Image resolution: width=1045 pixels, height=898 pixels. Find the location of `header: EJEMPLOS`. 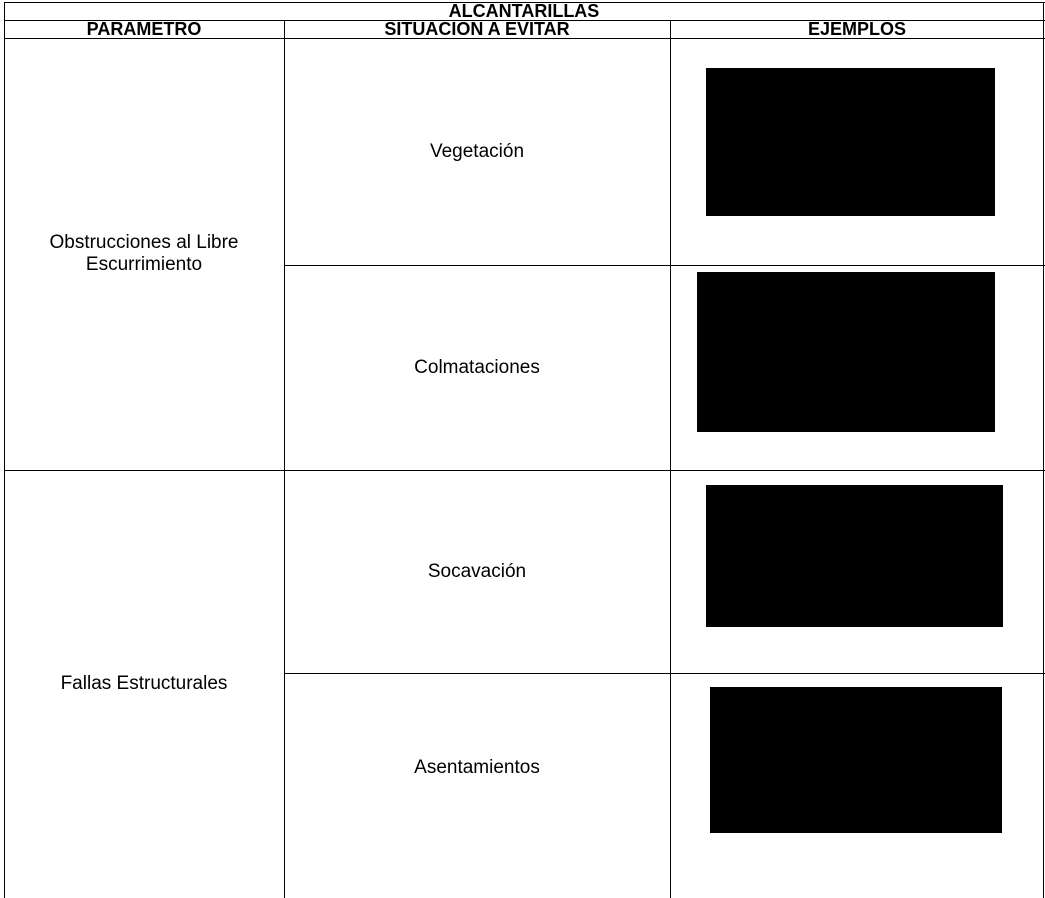

header: EJEMPLOS is located at coordinates (857, 28).